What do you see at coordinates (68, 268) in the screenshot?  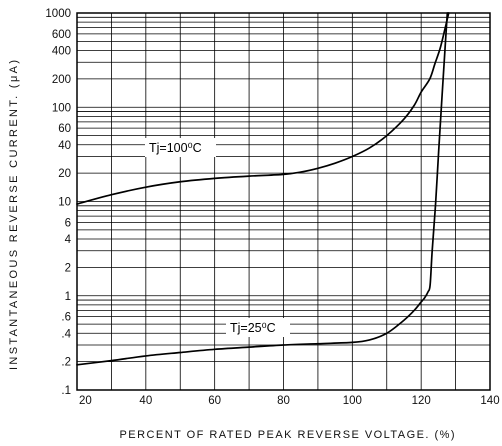 I see `y-tick-label: 2` at bounding box center [68, 268].